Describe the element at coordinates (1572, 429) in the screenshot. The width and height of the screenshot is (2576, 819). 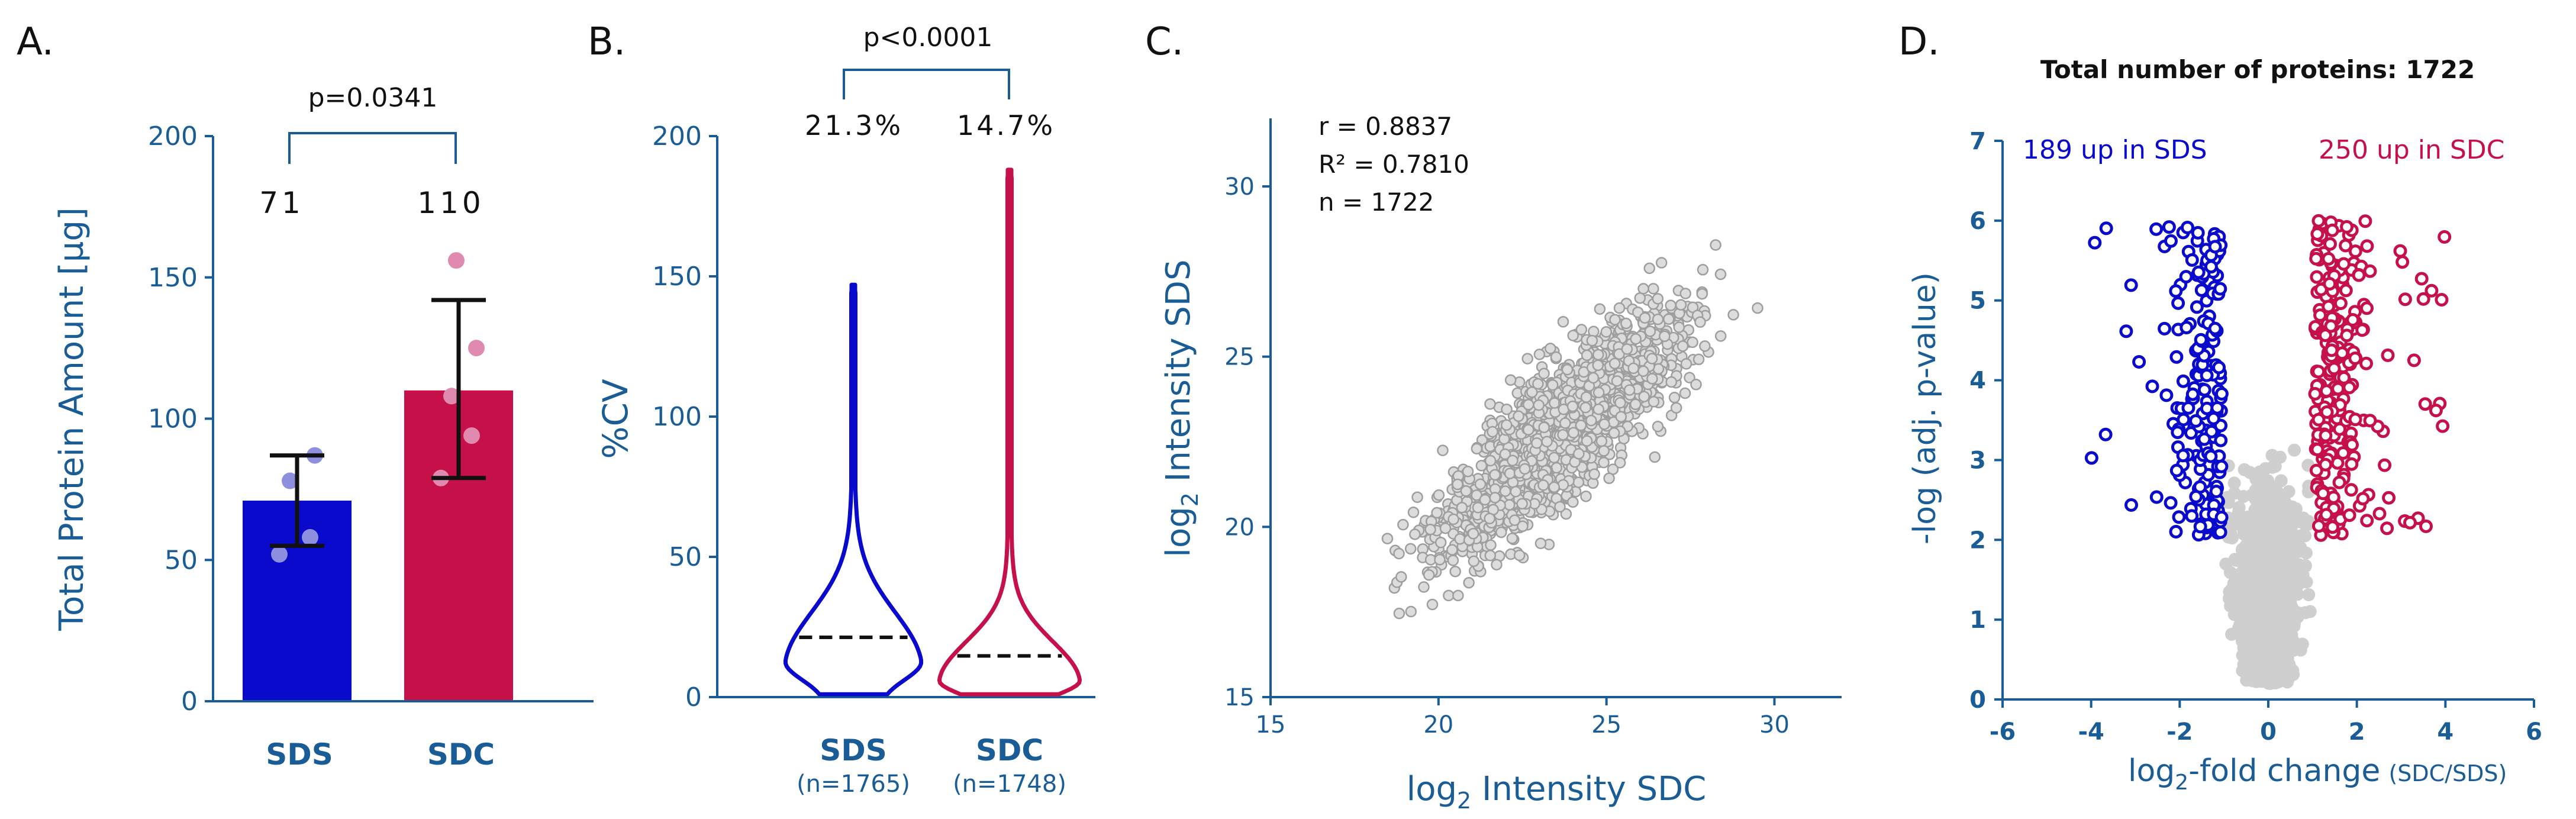
I see `panel-c-points` at that location.